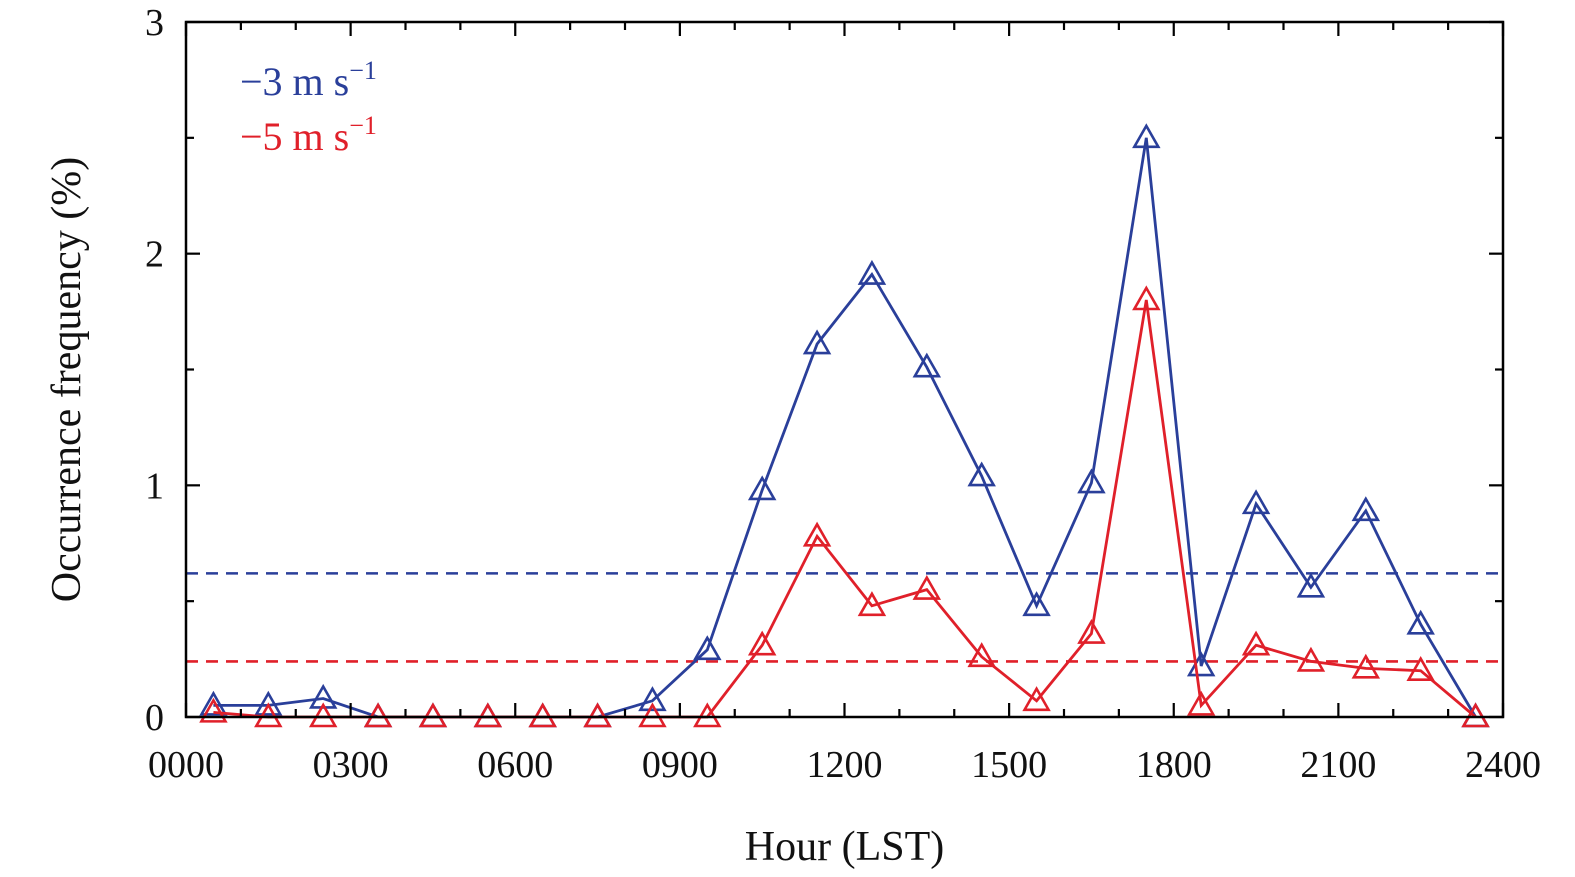 Image resolution: width=1575 pixels, height=877 pixels. Describe the element at coordinates (186, 765) in the screenshot. I see `x-tick-label: 0000` at that location.